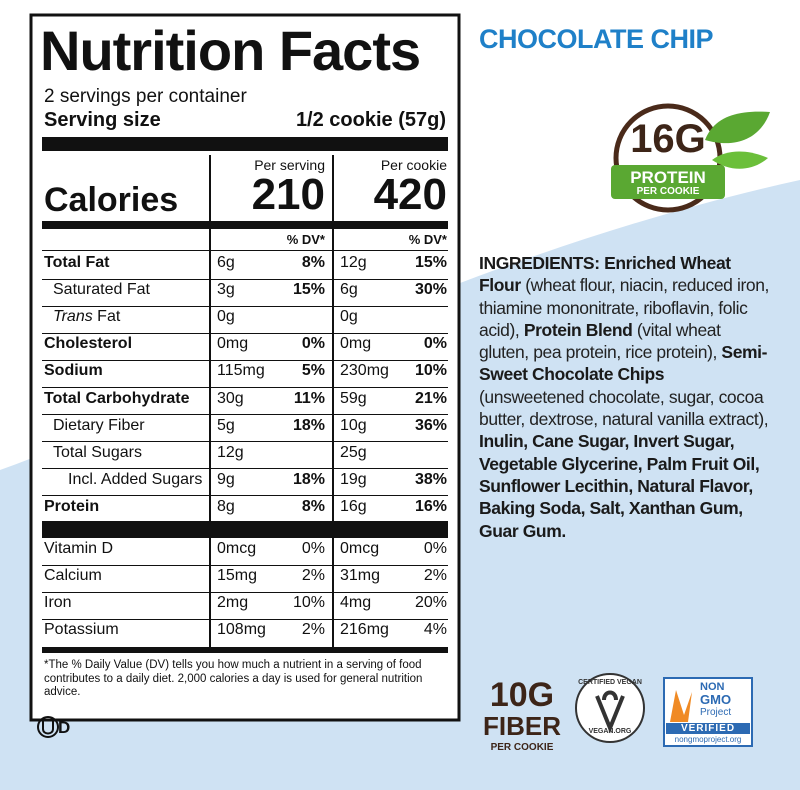 This screenshot has height=790, width=800. I want to click on badge-sublabel: PER COOKIE, so click(668, 191).